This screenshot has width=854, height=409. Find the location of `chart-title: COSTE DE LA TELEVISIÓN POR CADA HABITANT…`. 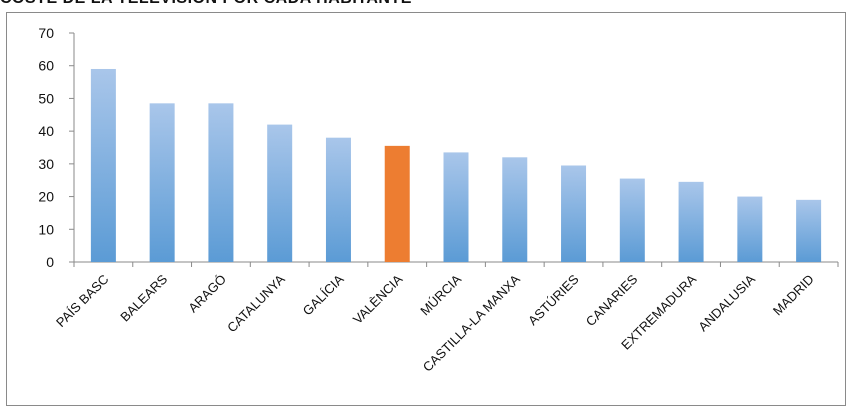

chart-title: COSTE DE LA TELEVISIÓN POR CADA HABITANT… is located at coordinates (206, 4).